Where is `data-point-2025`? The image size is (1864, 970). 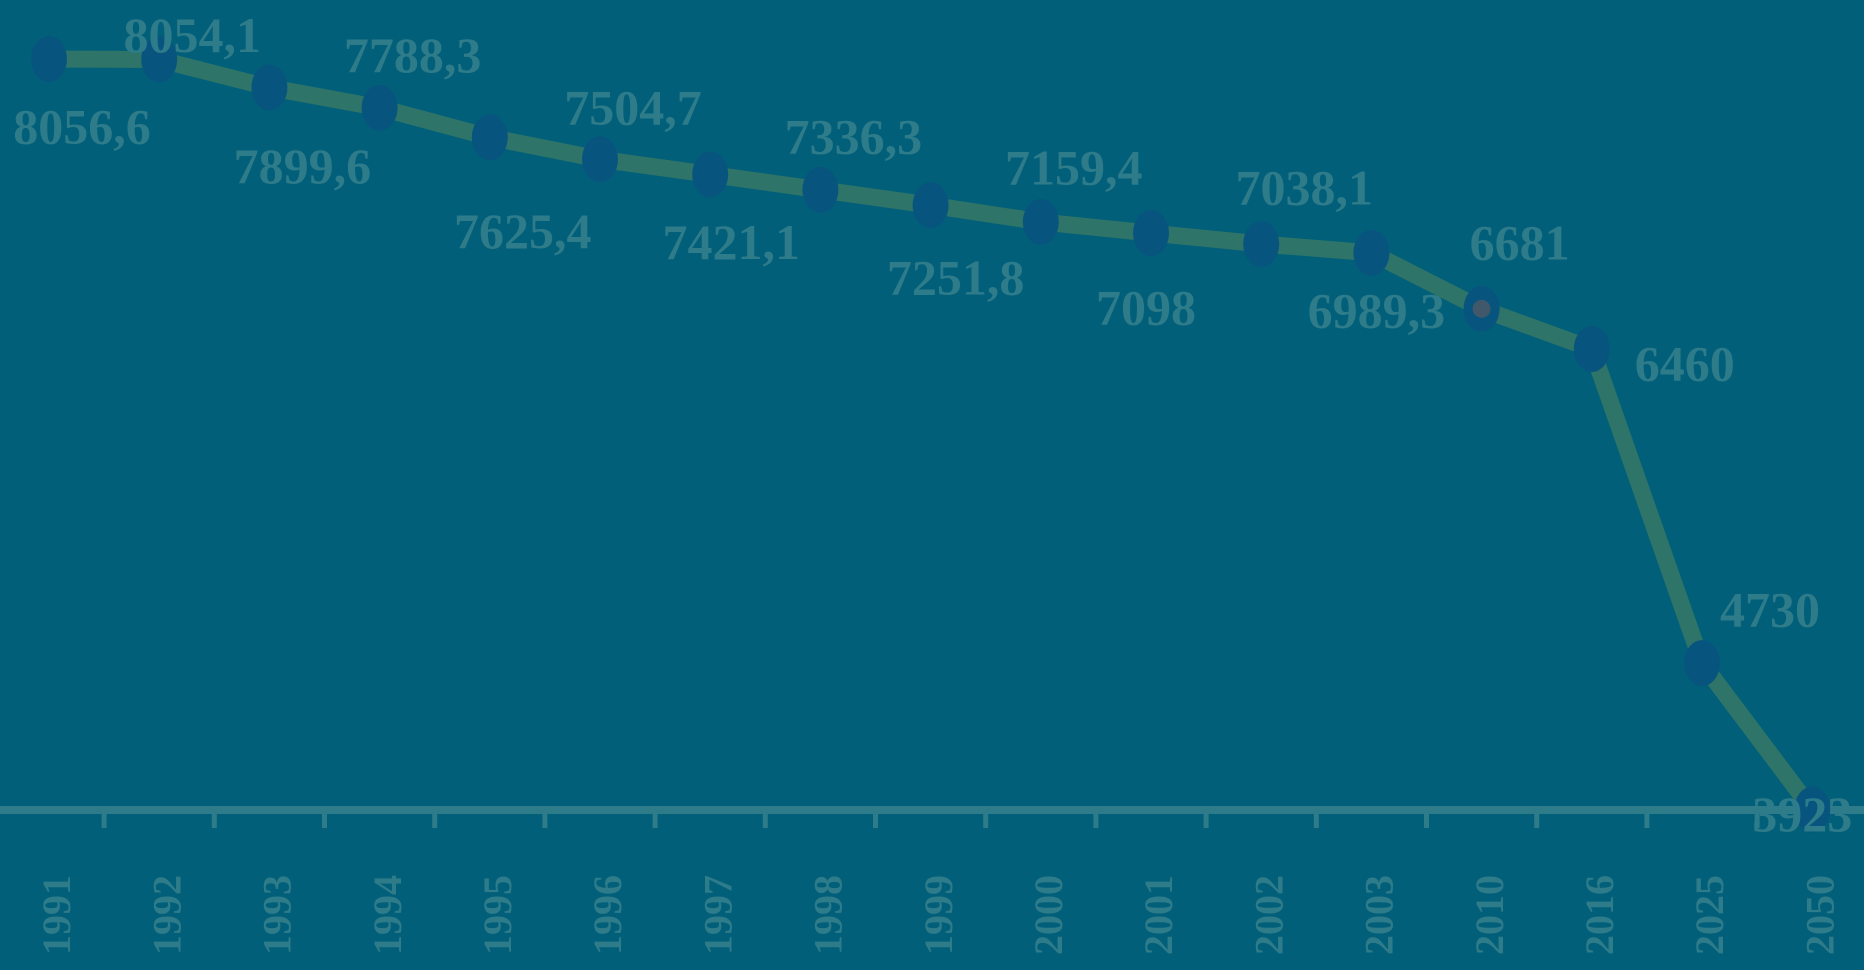
data-point-2025 is located at coordinates (1702, 663).